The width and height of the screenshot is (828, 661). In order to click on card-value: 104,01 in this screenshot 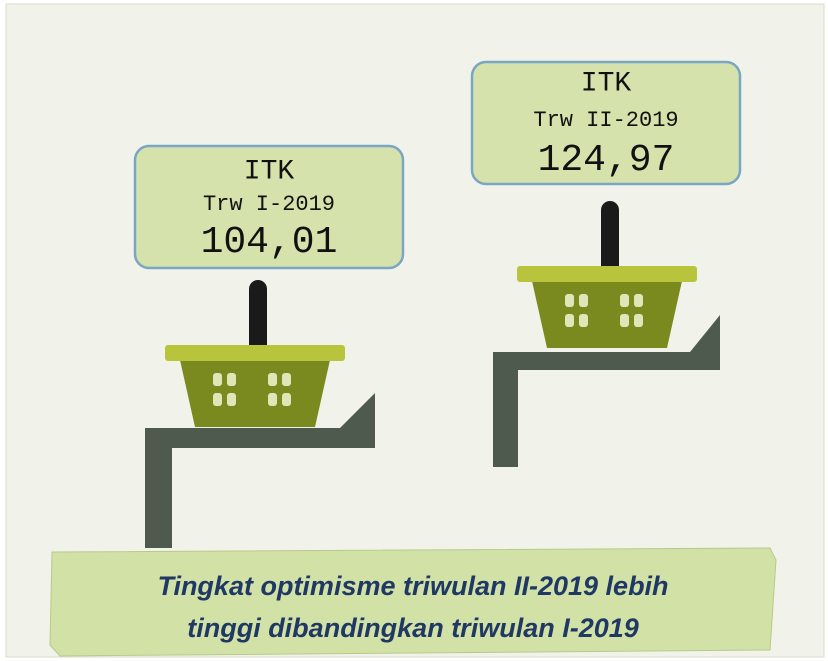, I will do `click(269, 242)`.